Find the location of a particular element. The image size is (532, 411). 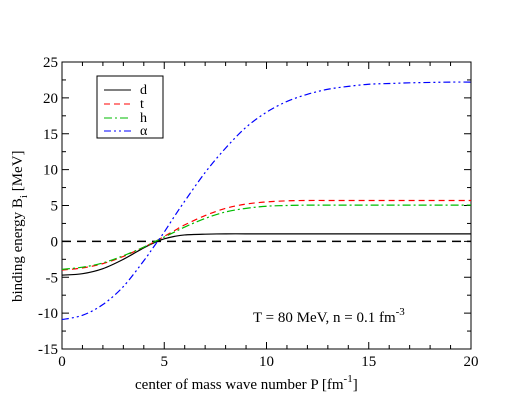

legend: d t h α is located at coordinates (130, 107).